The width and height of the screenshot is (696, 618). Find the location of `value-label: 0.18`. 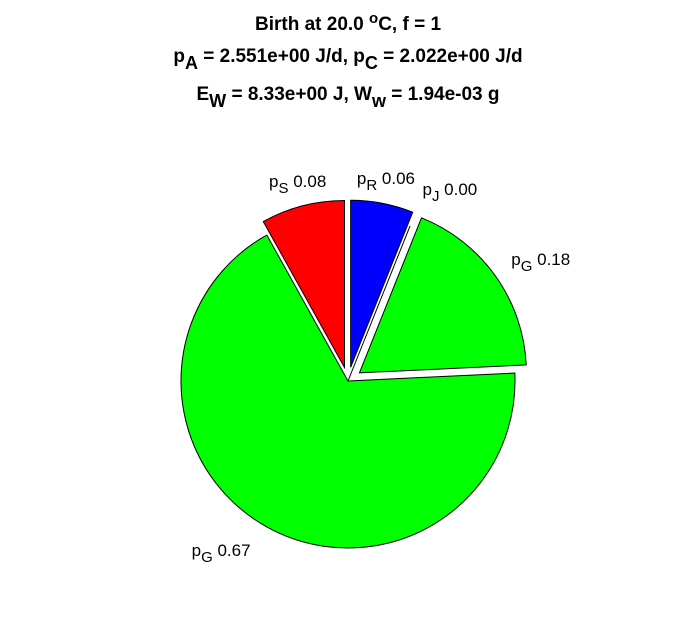

value-label: 0.18 is located at coordinates (553, 259).